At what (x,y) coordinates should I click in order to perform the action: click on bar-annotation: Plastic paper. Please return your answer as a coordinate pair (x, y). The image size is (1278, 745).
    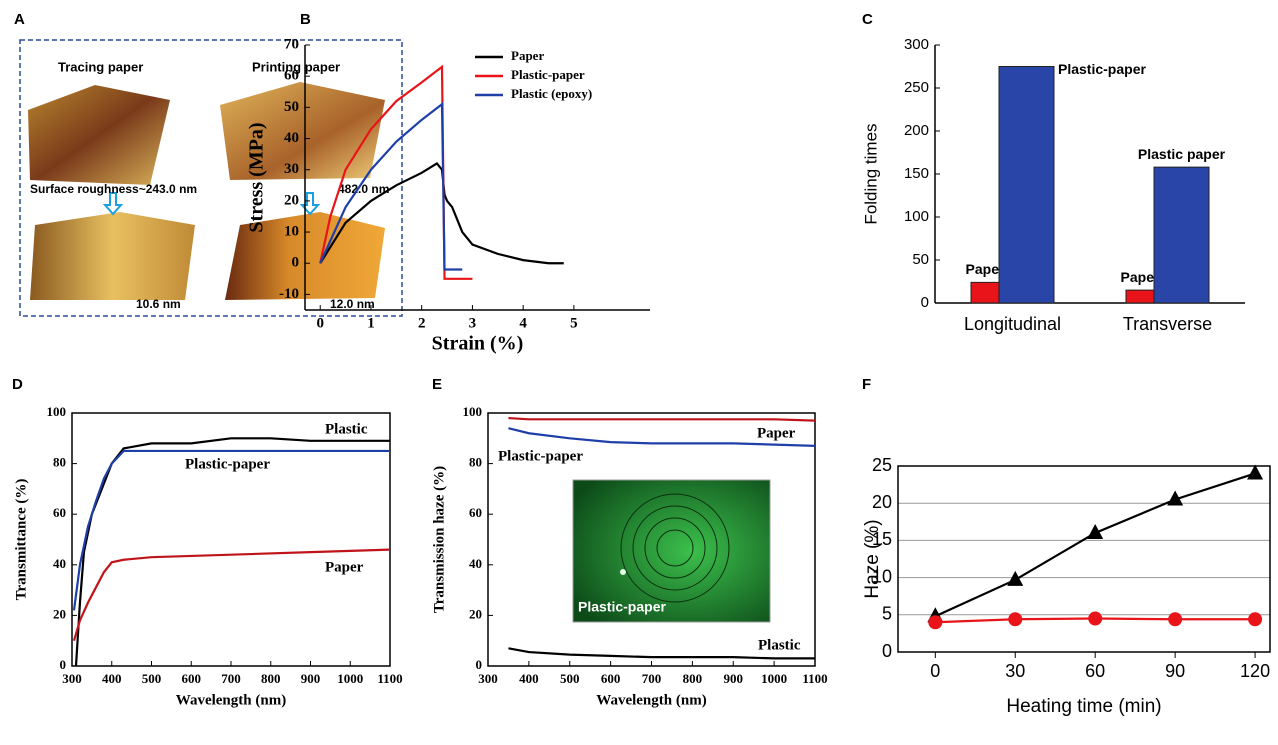
    Looking at the image, I should click on (1182, 154).